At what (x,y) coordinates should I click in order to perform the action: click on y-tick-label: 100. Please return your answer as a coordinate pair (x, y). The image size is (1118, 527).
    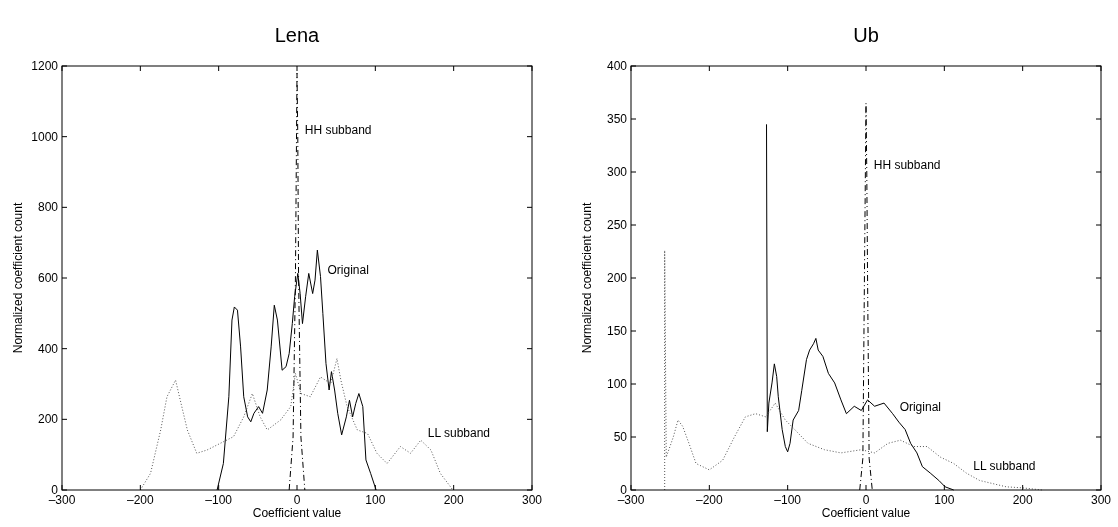
    Looking at the image, I should click on (617, 384).